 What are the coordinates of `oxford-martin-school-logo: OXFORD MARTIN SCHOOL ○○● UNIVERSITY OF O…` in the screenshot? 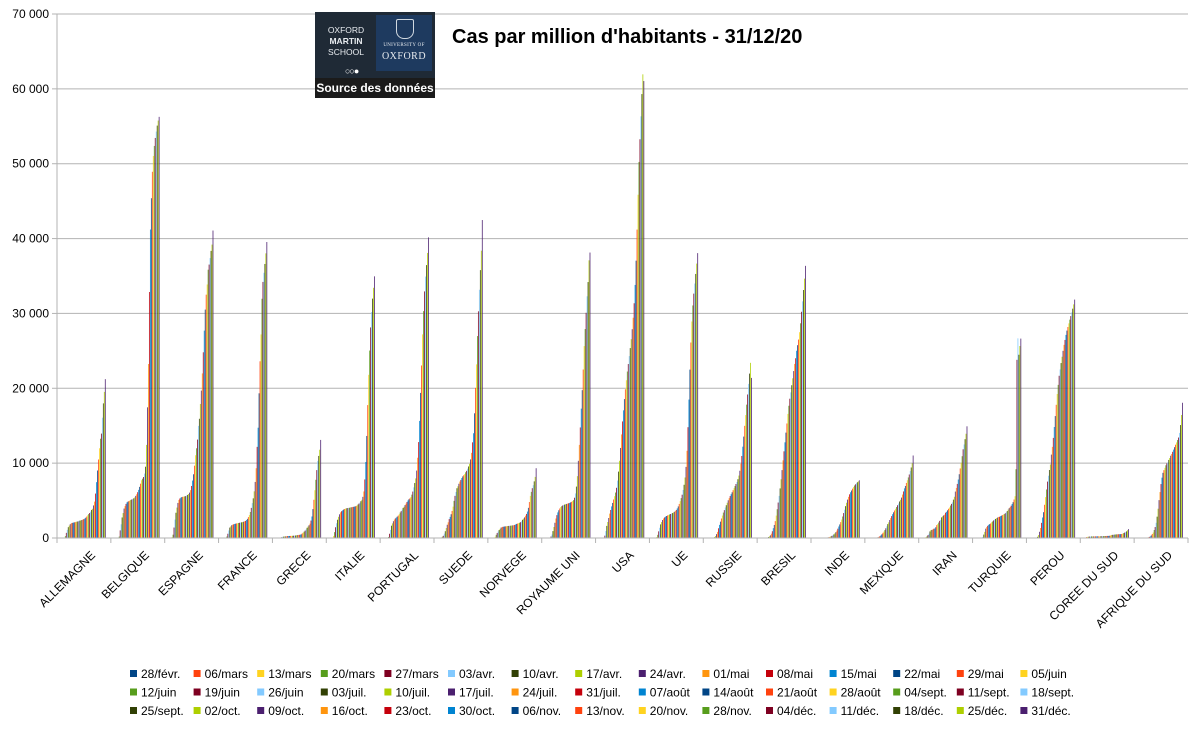 It's located at (375, 55).